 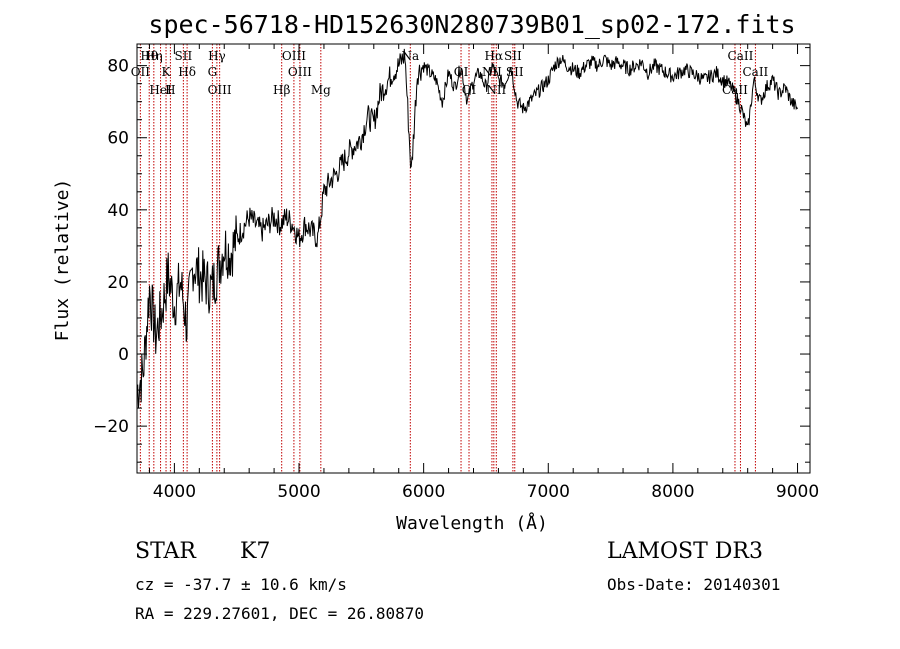 I want to click on x-tick-label: 5000, so click(x=298, y=492).